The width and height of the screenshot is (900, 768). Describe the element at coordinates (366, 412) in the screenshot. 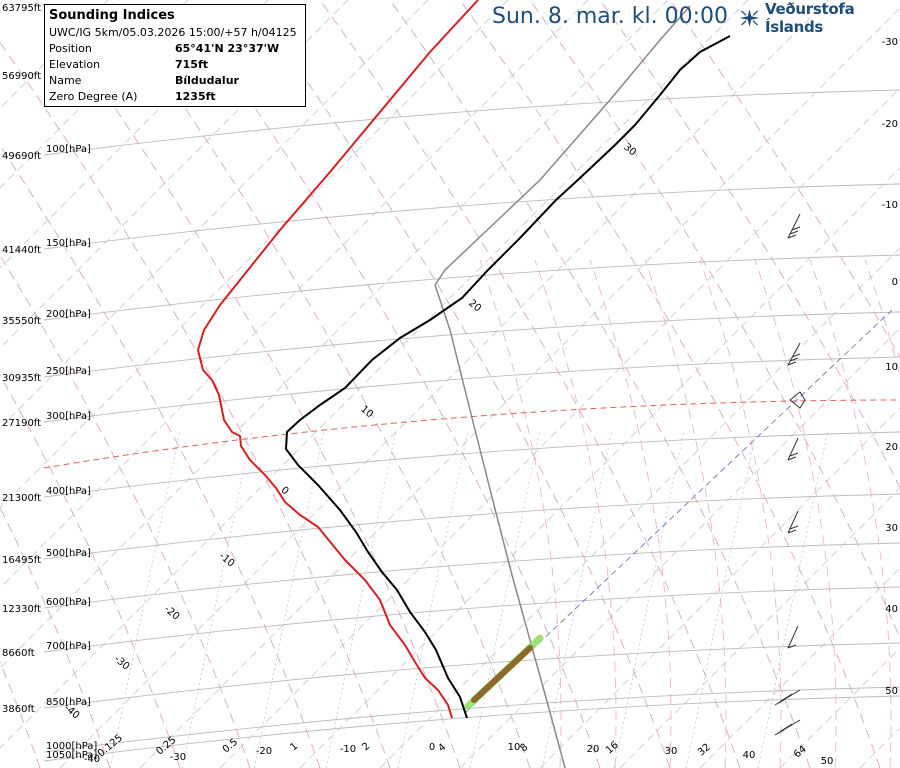

I see `isotherm-label: 10` at that location.